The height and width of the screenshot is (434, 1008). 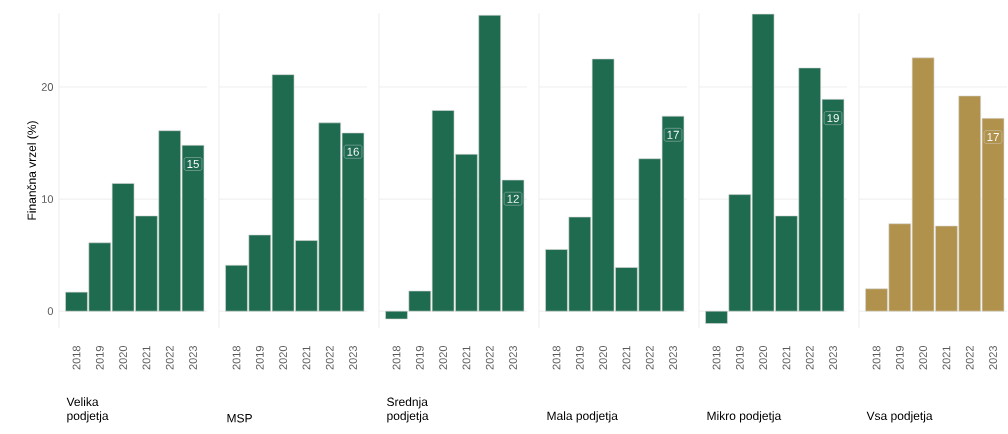 What do you see at coordinates (833, 118) in the screenshot?
I see `data-label: 19` at bounding box center [833, 118].